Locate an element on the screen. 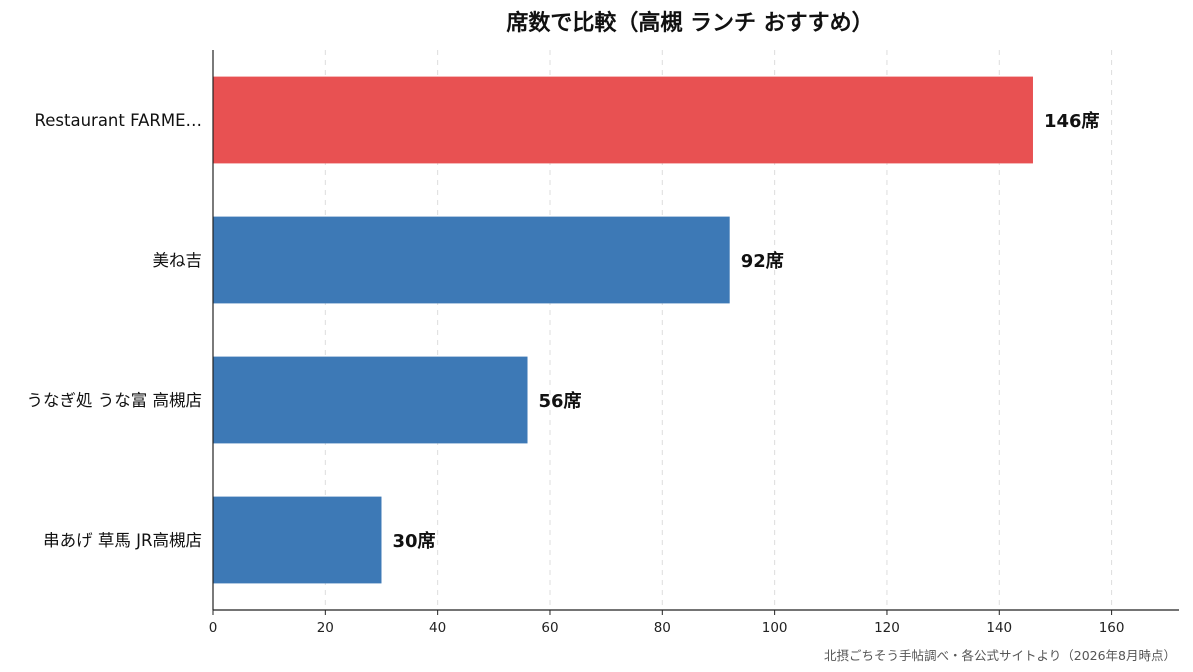  category-label: 美ね吉 is located at coordinates (178, 260).